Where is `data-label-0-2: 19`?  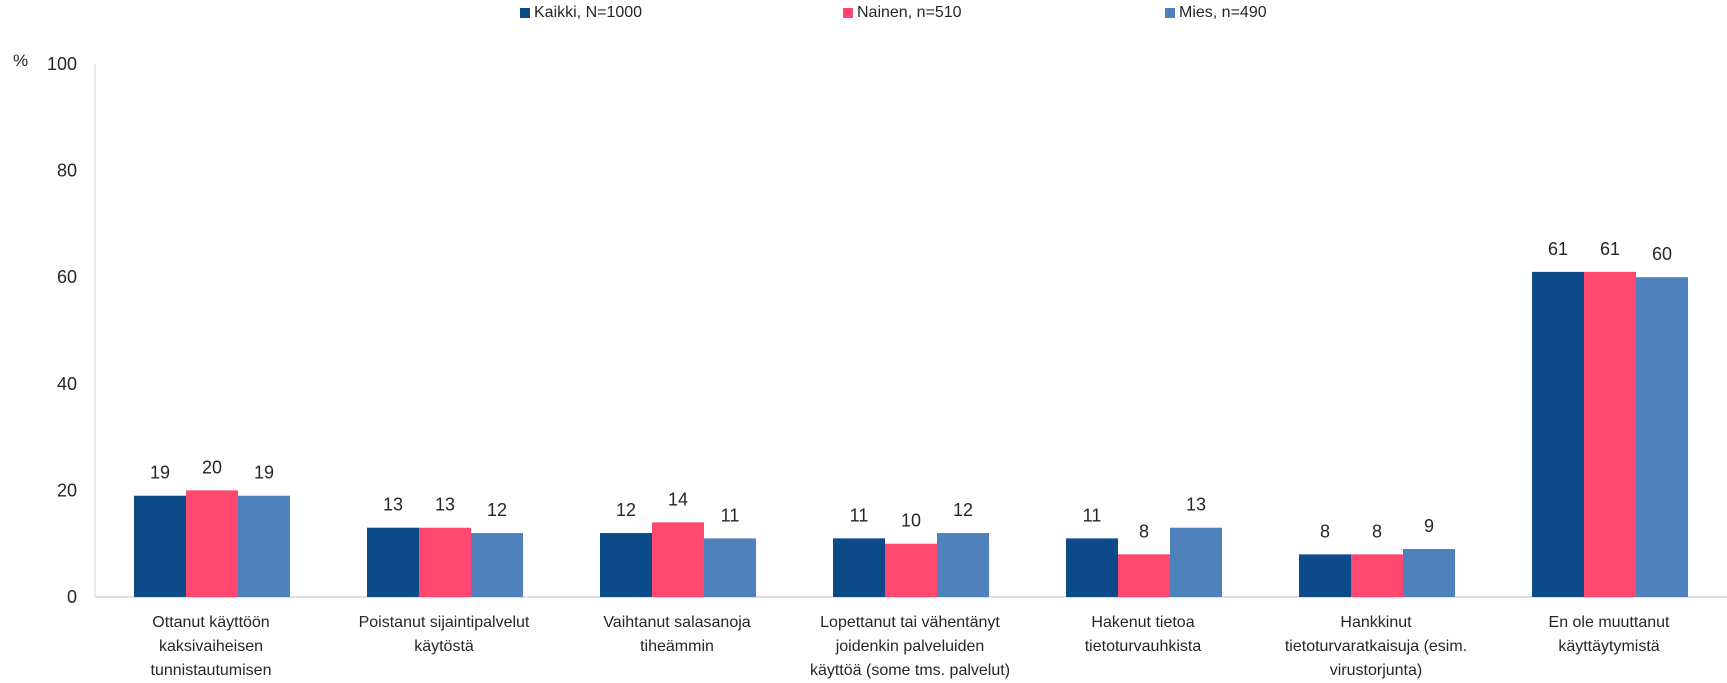 data-label-0-2: 19 is located at coordinates (264, 473).